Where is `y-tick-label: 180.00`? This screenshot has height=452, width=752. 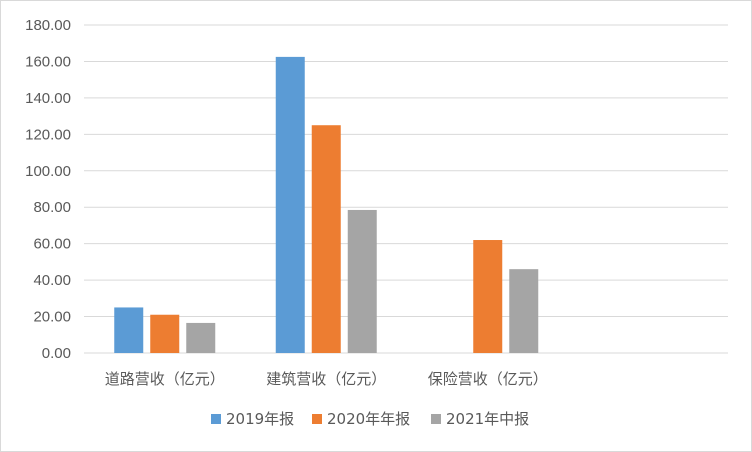
y-tick-label: 180.00 is located at coordinates (48, 25).